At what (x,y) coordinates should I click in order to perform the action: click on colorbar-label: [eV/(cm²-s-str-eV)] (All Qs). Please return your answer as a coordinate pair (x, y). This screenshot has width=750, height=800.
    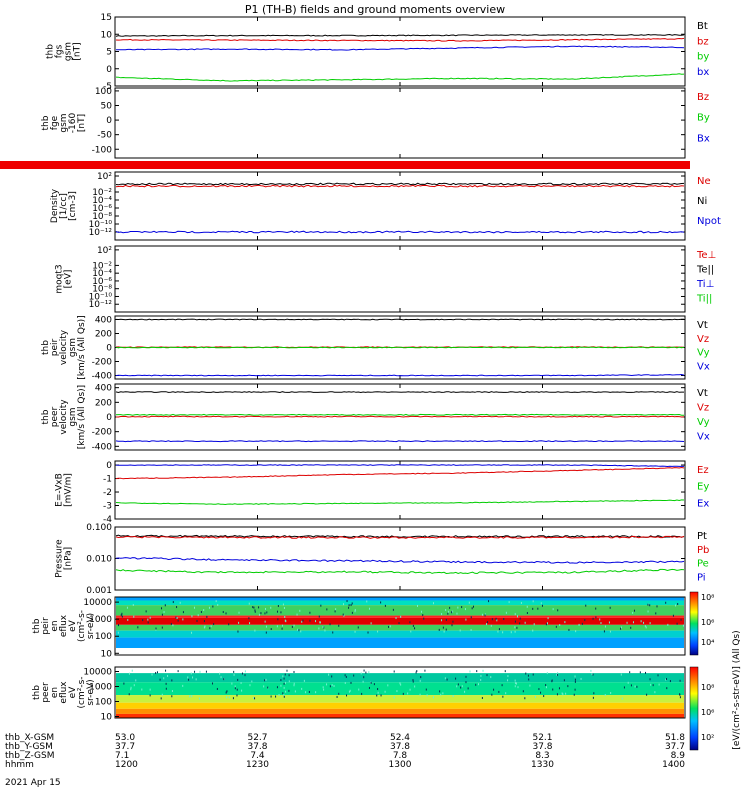
    Looking at the image, I should click on (737, 689).